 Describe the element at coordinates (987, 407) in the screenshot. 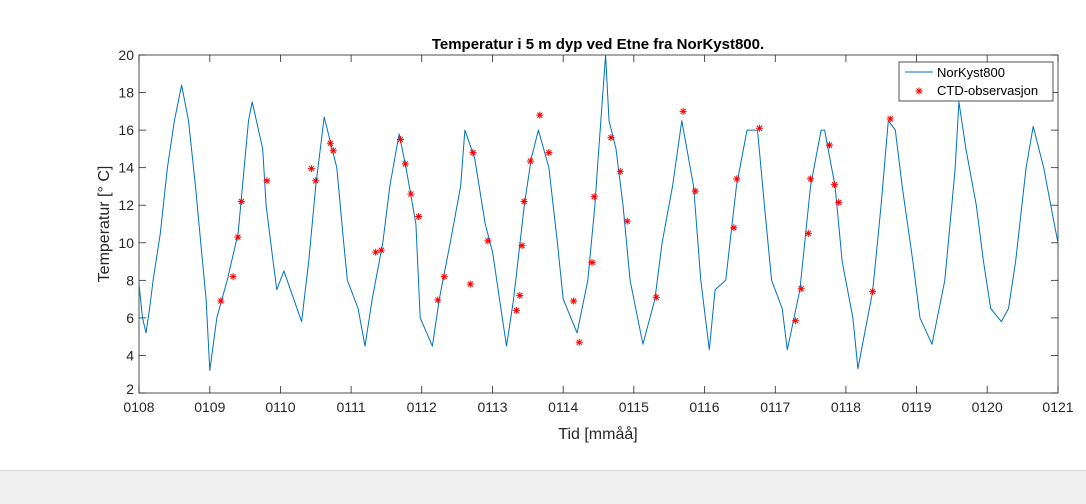

I see `x-tick-label: 0120` at that location.